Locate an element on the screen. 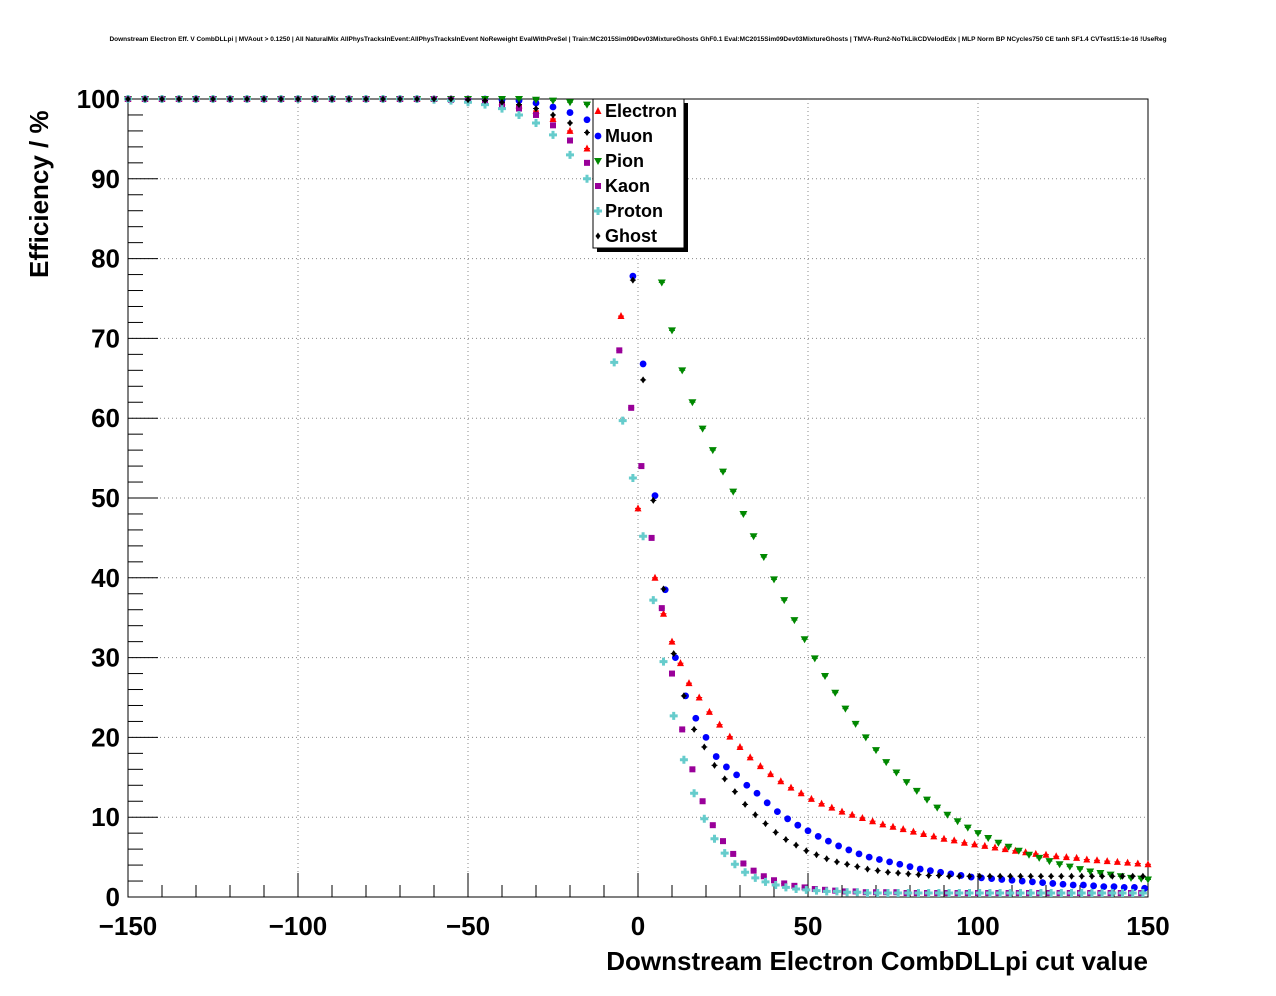  y-tick-label: 100 is located at coordinates (98, 99).